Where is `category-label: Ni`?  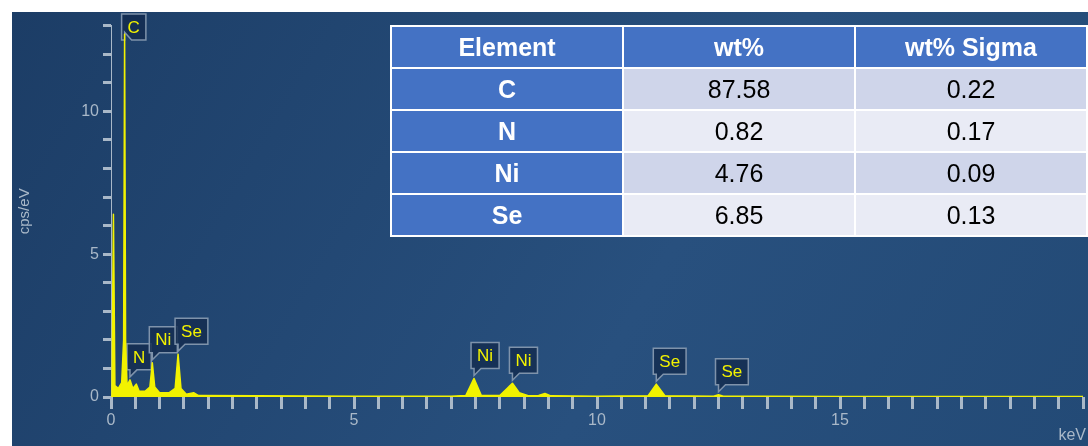 category-label: Ni is located at coordinates (507, 173).